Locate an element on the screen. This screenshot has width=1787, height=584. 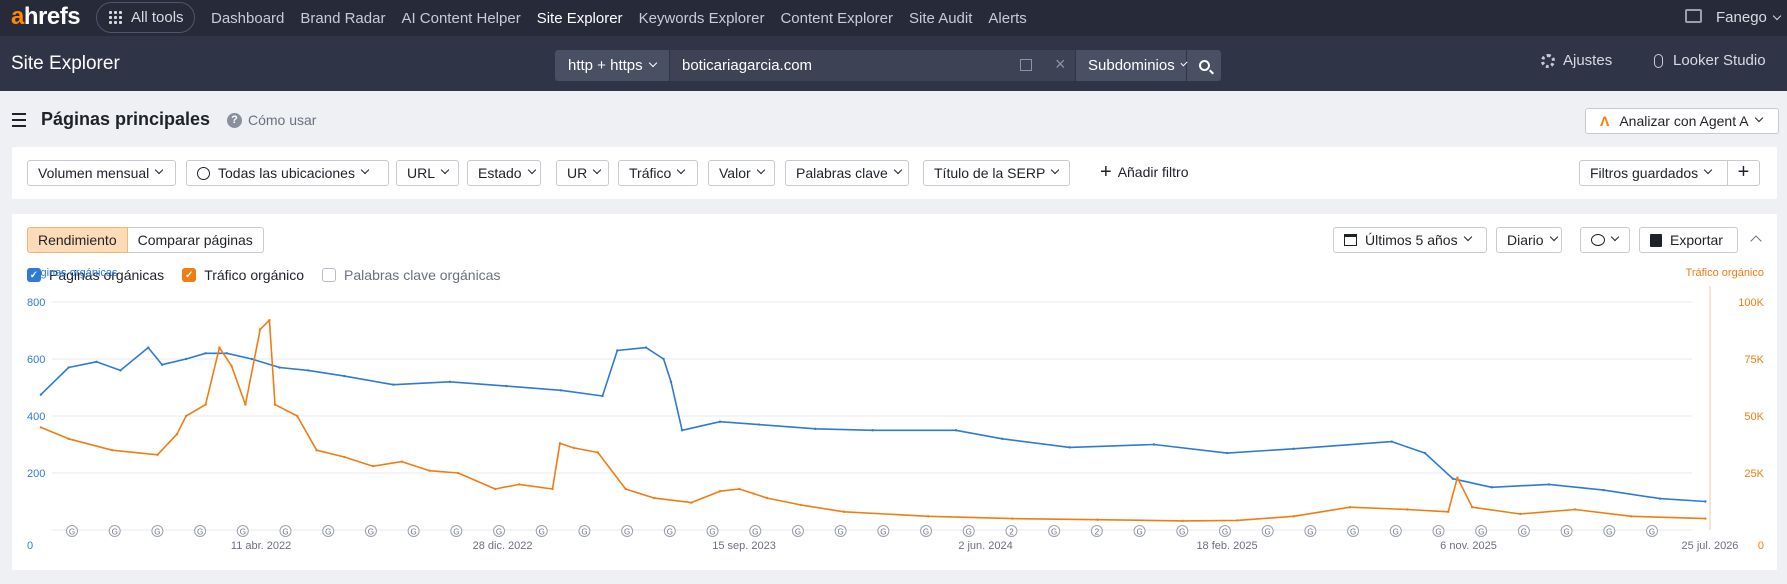
menu-icon is located at coordinates (19, 122).